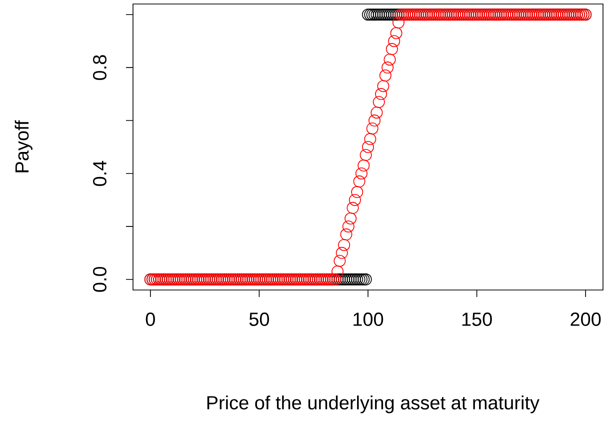 The height and width of the screenshot is (421, 616). Describe the element at coordinates (99, 173) in the screenshot. I see `y-tick-label: 0.4` at that location.